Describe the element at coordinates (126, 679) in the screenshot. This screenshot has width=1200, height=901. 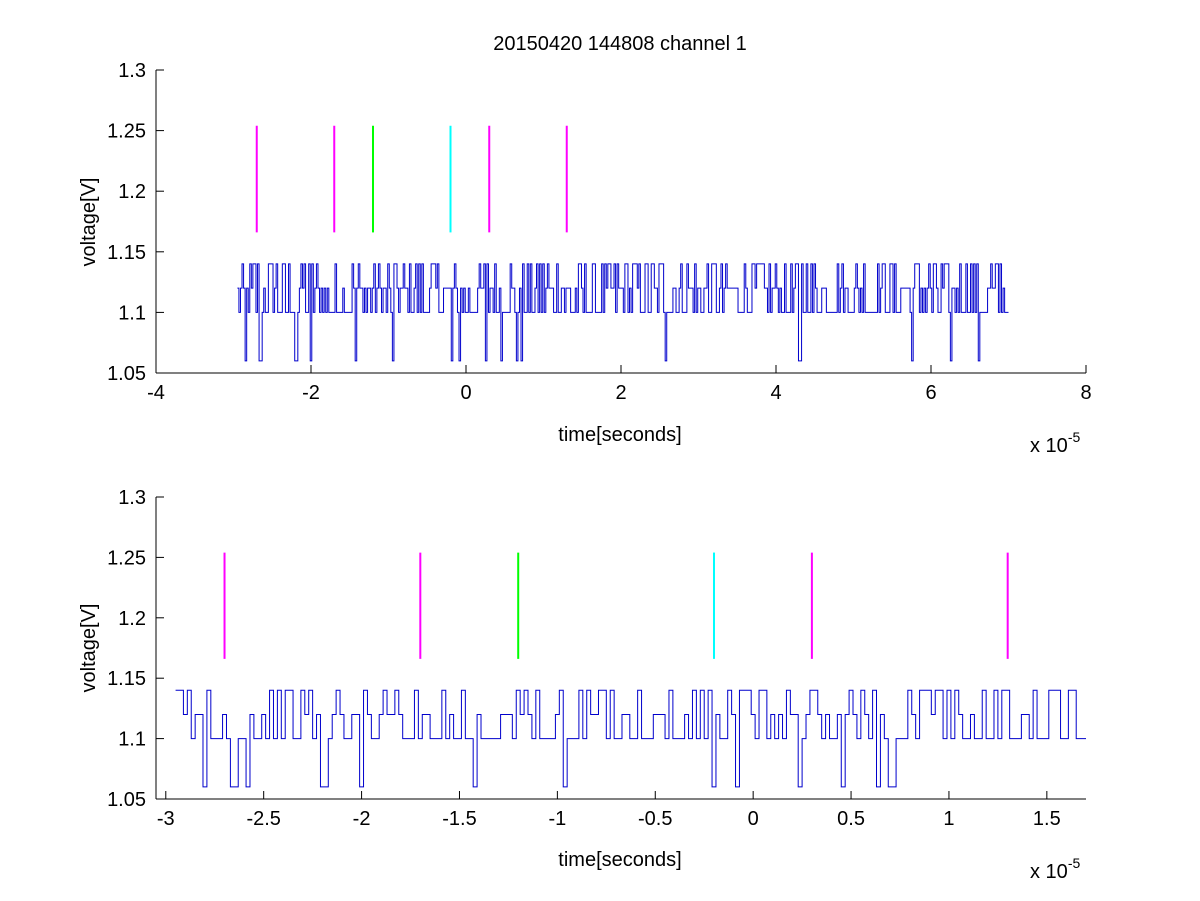
I see `y-tick-label-bottom: 1.15` at that location.